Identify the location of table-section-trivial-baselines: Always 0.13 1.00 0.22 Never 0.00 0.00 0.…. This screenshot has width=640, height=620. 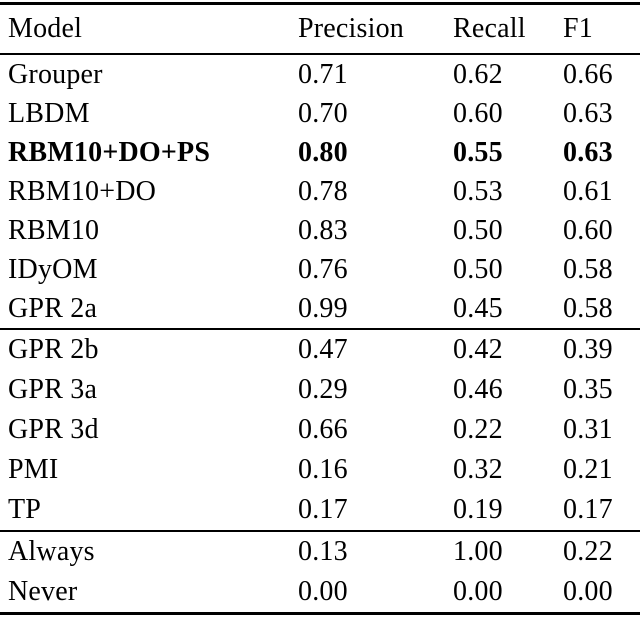
(320, 572).